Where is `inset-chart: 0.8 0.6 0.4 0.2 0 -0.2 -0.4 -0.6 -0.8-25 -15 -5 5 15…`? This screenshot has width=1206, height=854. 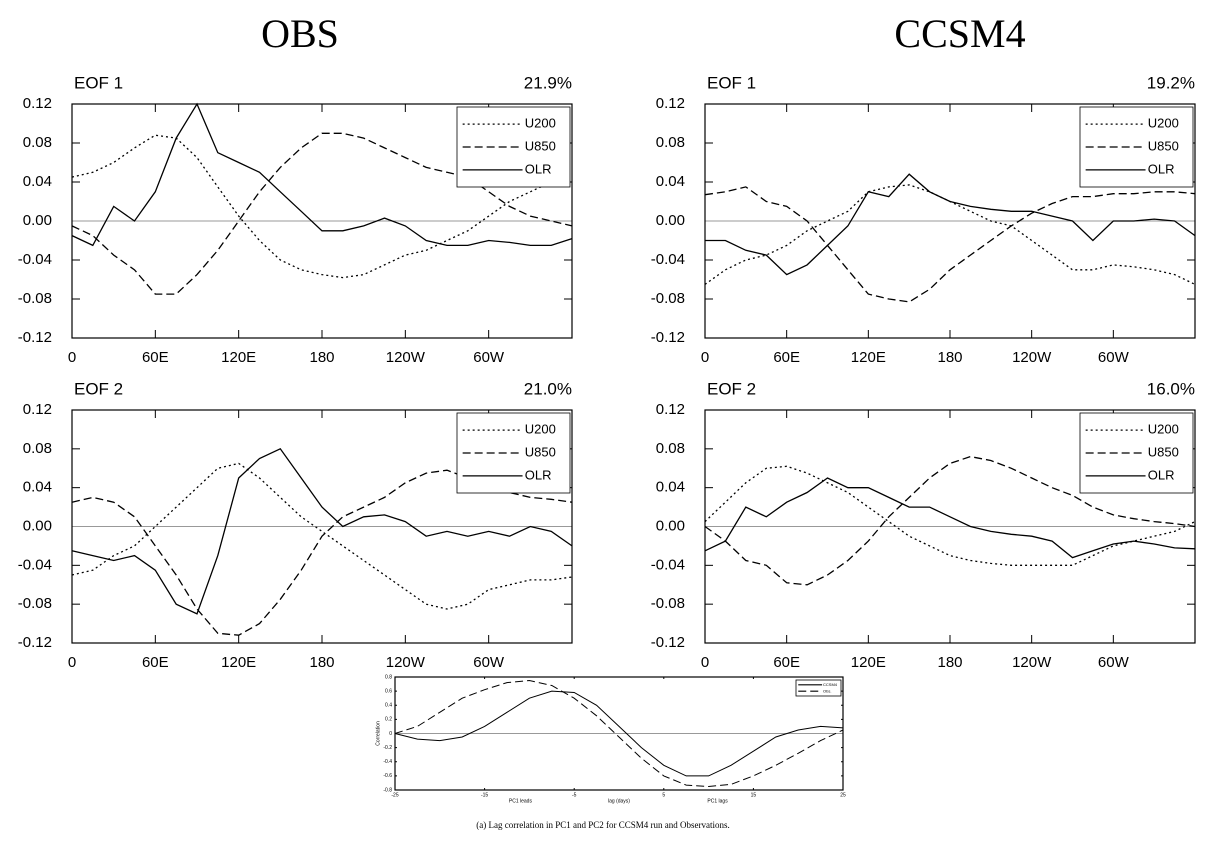
inset-chart: 0.8 0.6 0.4 0.2 0 -0.2 -0.4 -0.6 -0.8-25 -15 -5 5 15… is located at coordinates (612, 748).